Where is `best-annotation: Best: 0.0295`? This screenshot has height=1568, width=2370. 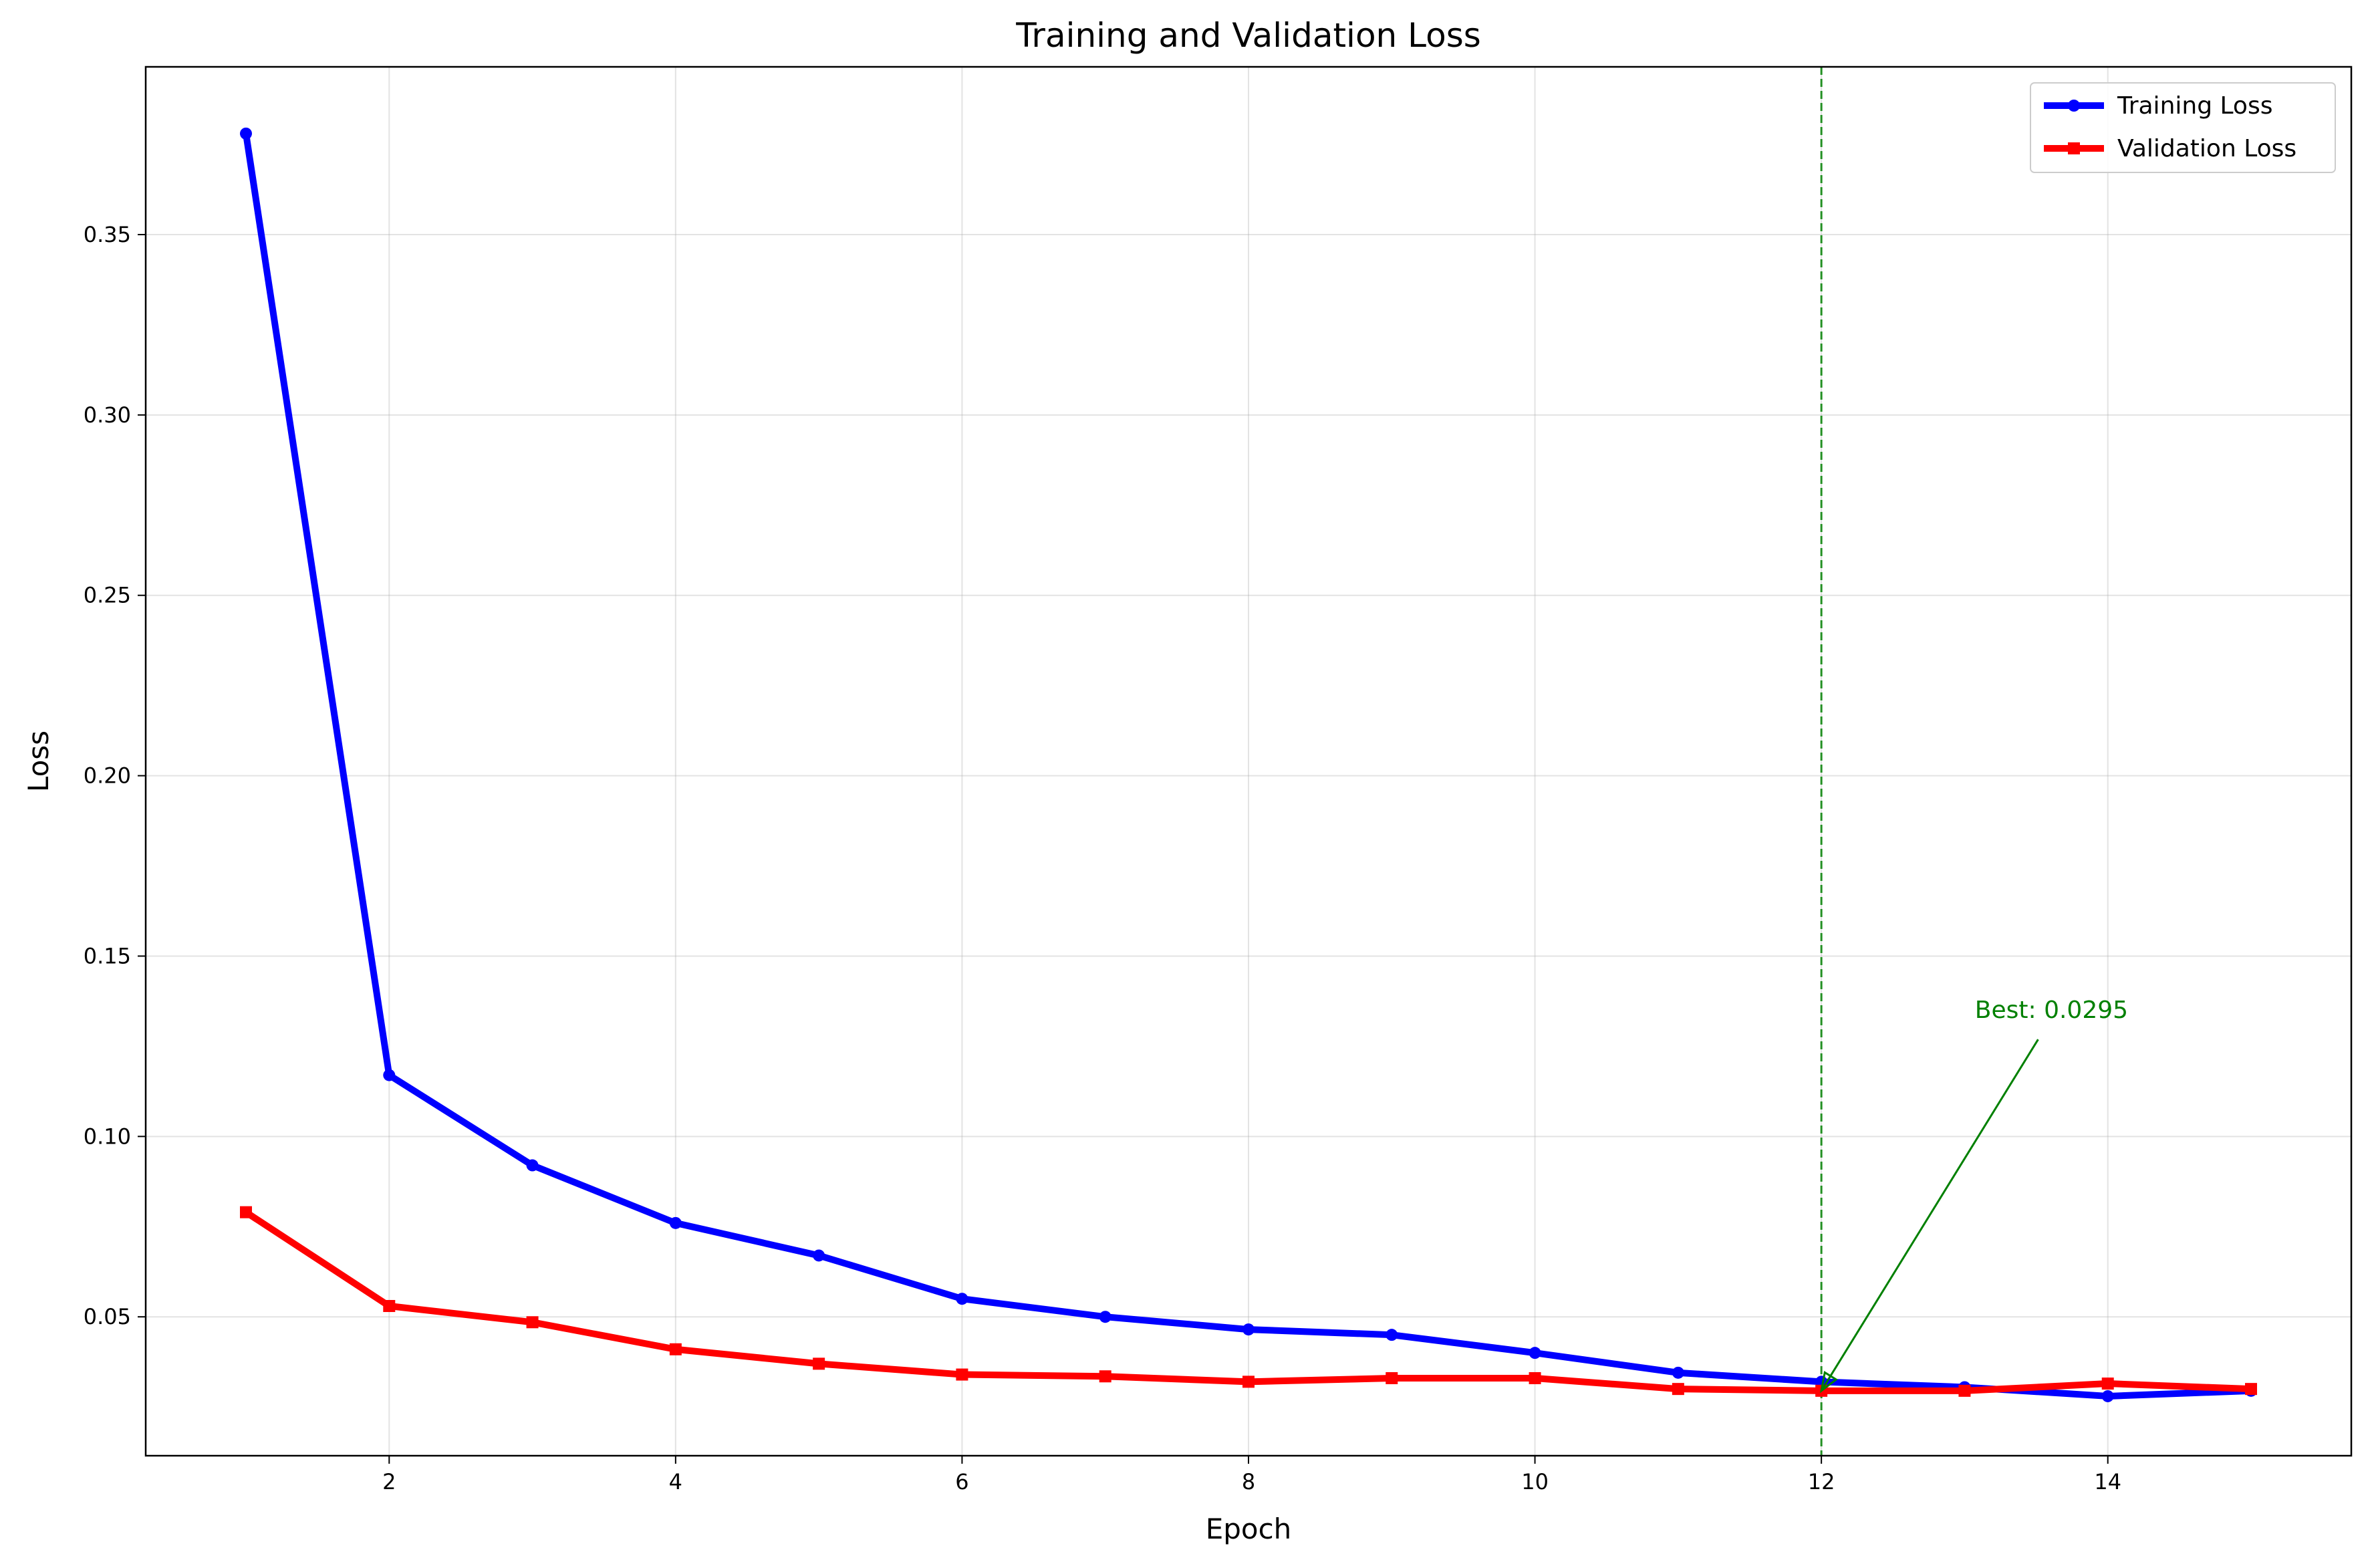
best-annotation: Best: 0.0295 is located at coordinates (1973, 1195).